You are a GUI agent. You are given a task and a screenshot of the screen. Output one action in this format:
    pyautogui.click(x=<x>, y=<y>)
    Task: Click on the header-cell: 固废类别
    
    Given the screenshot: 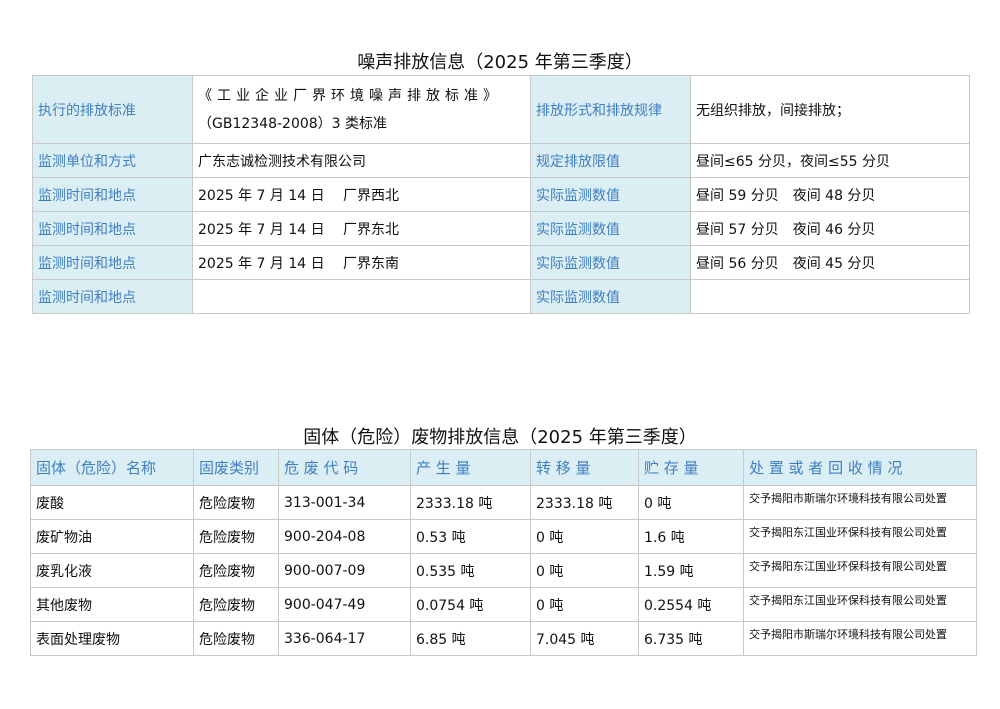 What is the action you would take?
    pyautogui.click(x=236, y=467)
    